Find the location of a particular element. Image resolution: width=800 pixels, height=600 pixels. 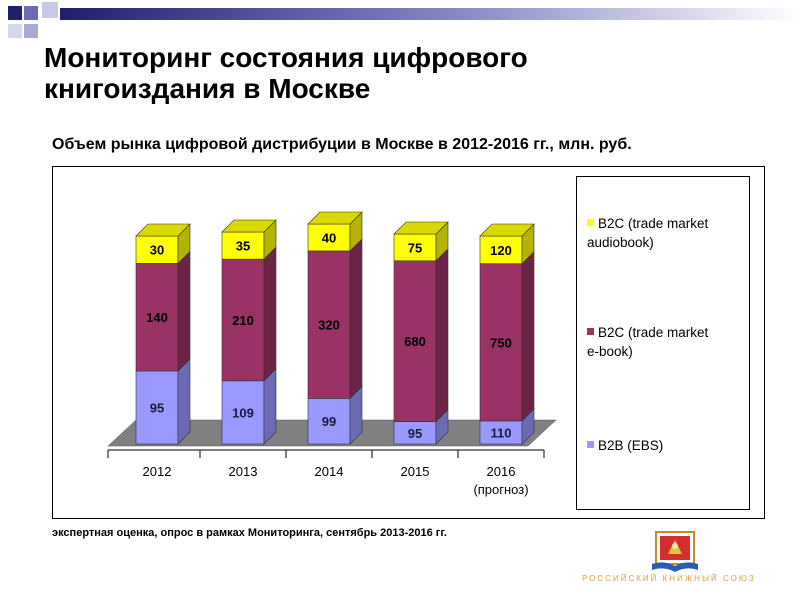

book-union-logo is located at coordinates (675, 551).